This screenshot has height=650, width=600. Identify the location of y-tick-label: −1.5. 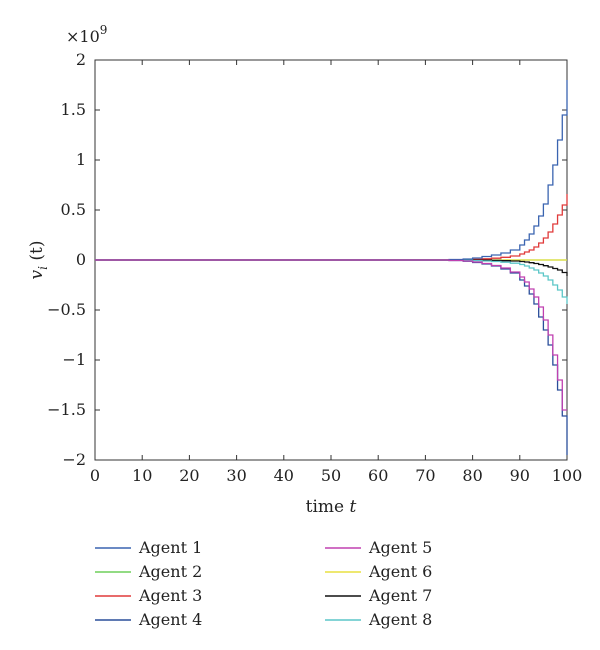
(66, 409).